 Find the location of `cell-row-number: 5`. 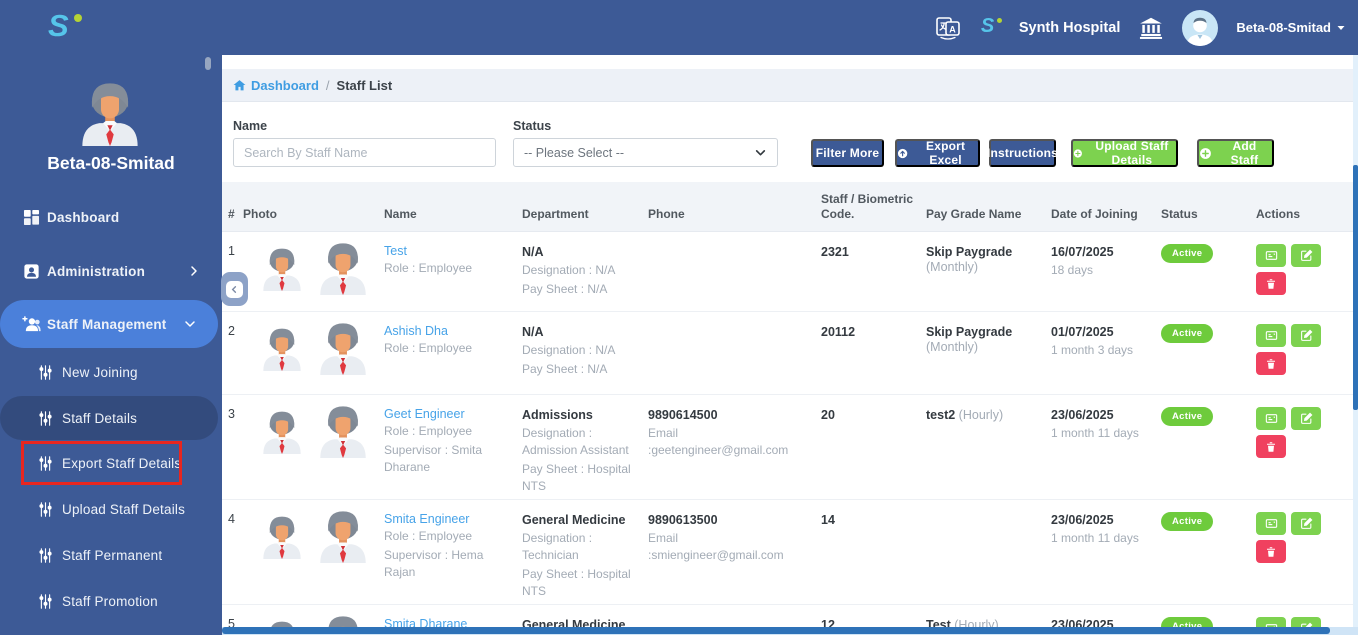

cell-row-number: 5 is located at coordinates (231, 624).